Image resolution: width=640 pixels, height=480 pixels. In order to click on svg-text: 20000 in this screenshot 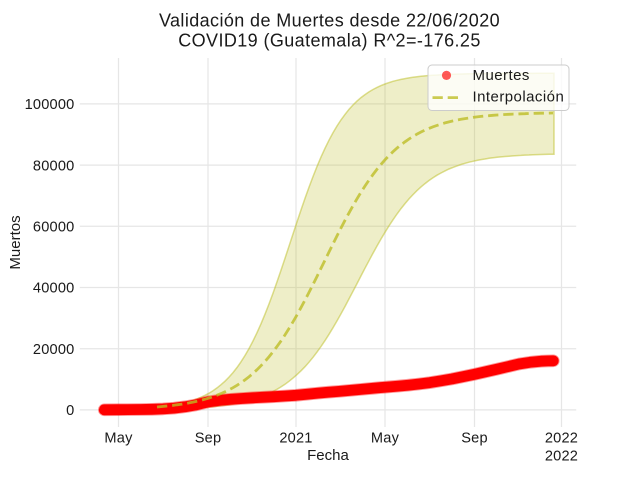, I will do `click(54, 350)`.